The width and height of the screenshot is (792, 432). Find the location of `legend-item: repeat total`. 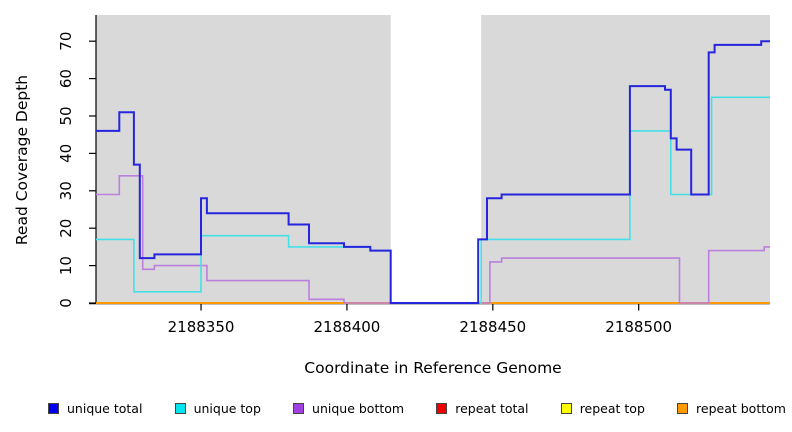

legend-item: repeat total is located at coordinates (482, 408).